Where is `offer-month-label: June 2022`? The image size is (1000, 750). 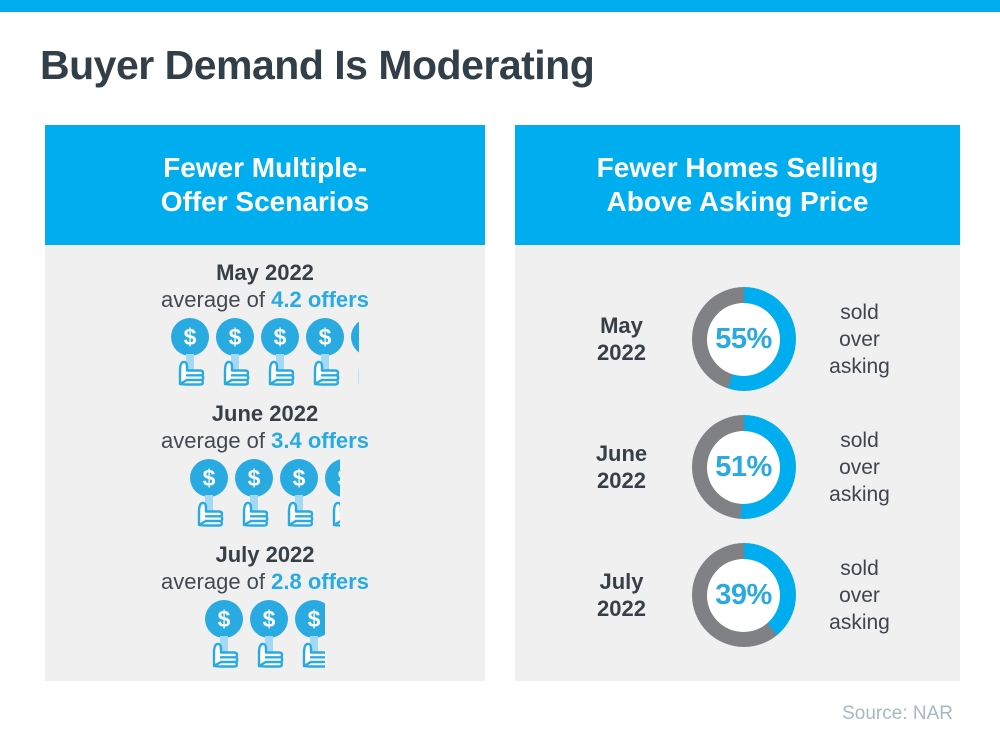
offer-month-label: June 2022 is located at coordinates (265, 413).